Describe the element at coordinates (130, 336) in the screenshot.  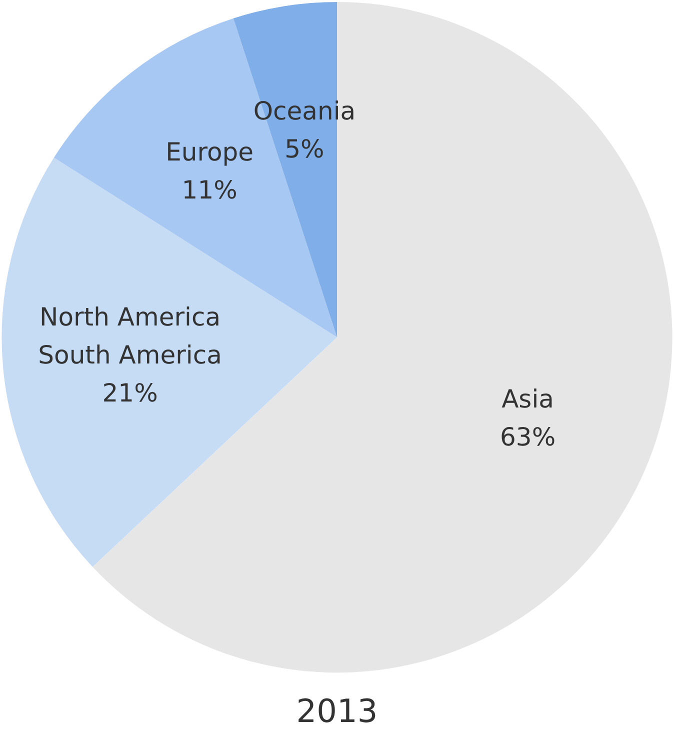
I see `slice-label: North America South America` at that location.